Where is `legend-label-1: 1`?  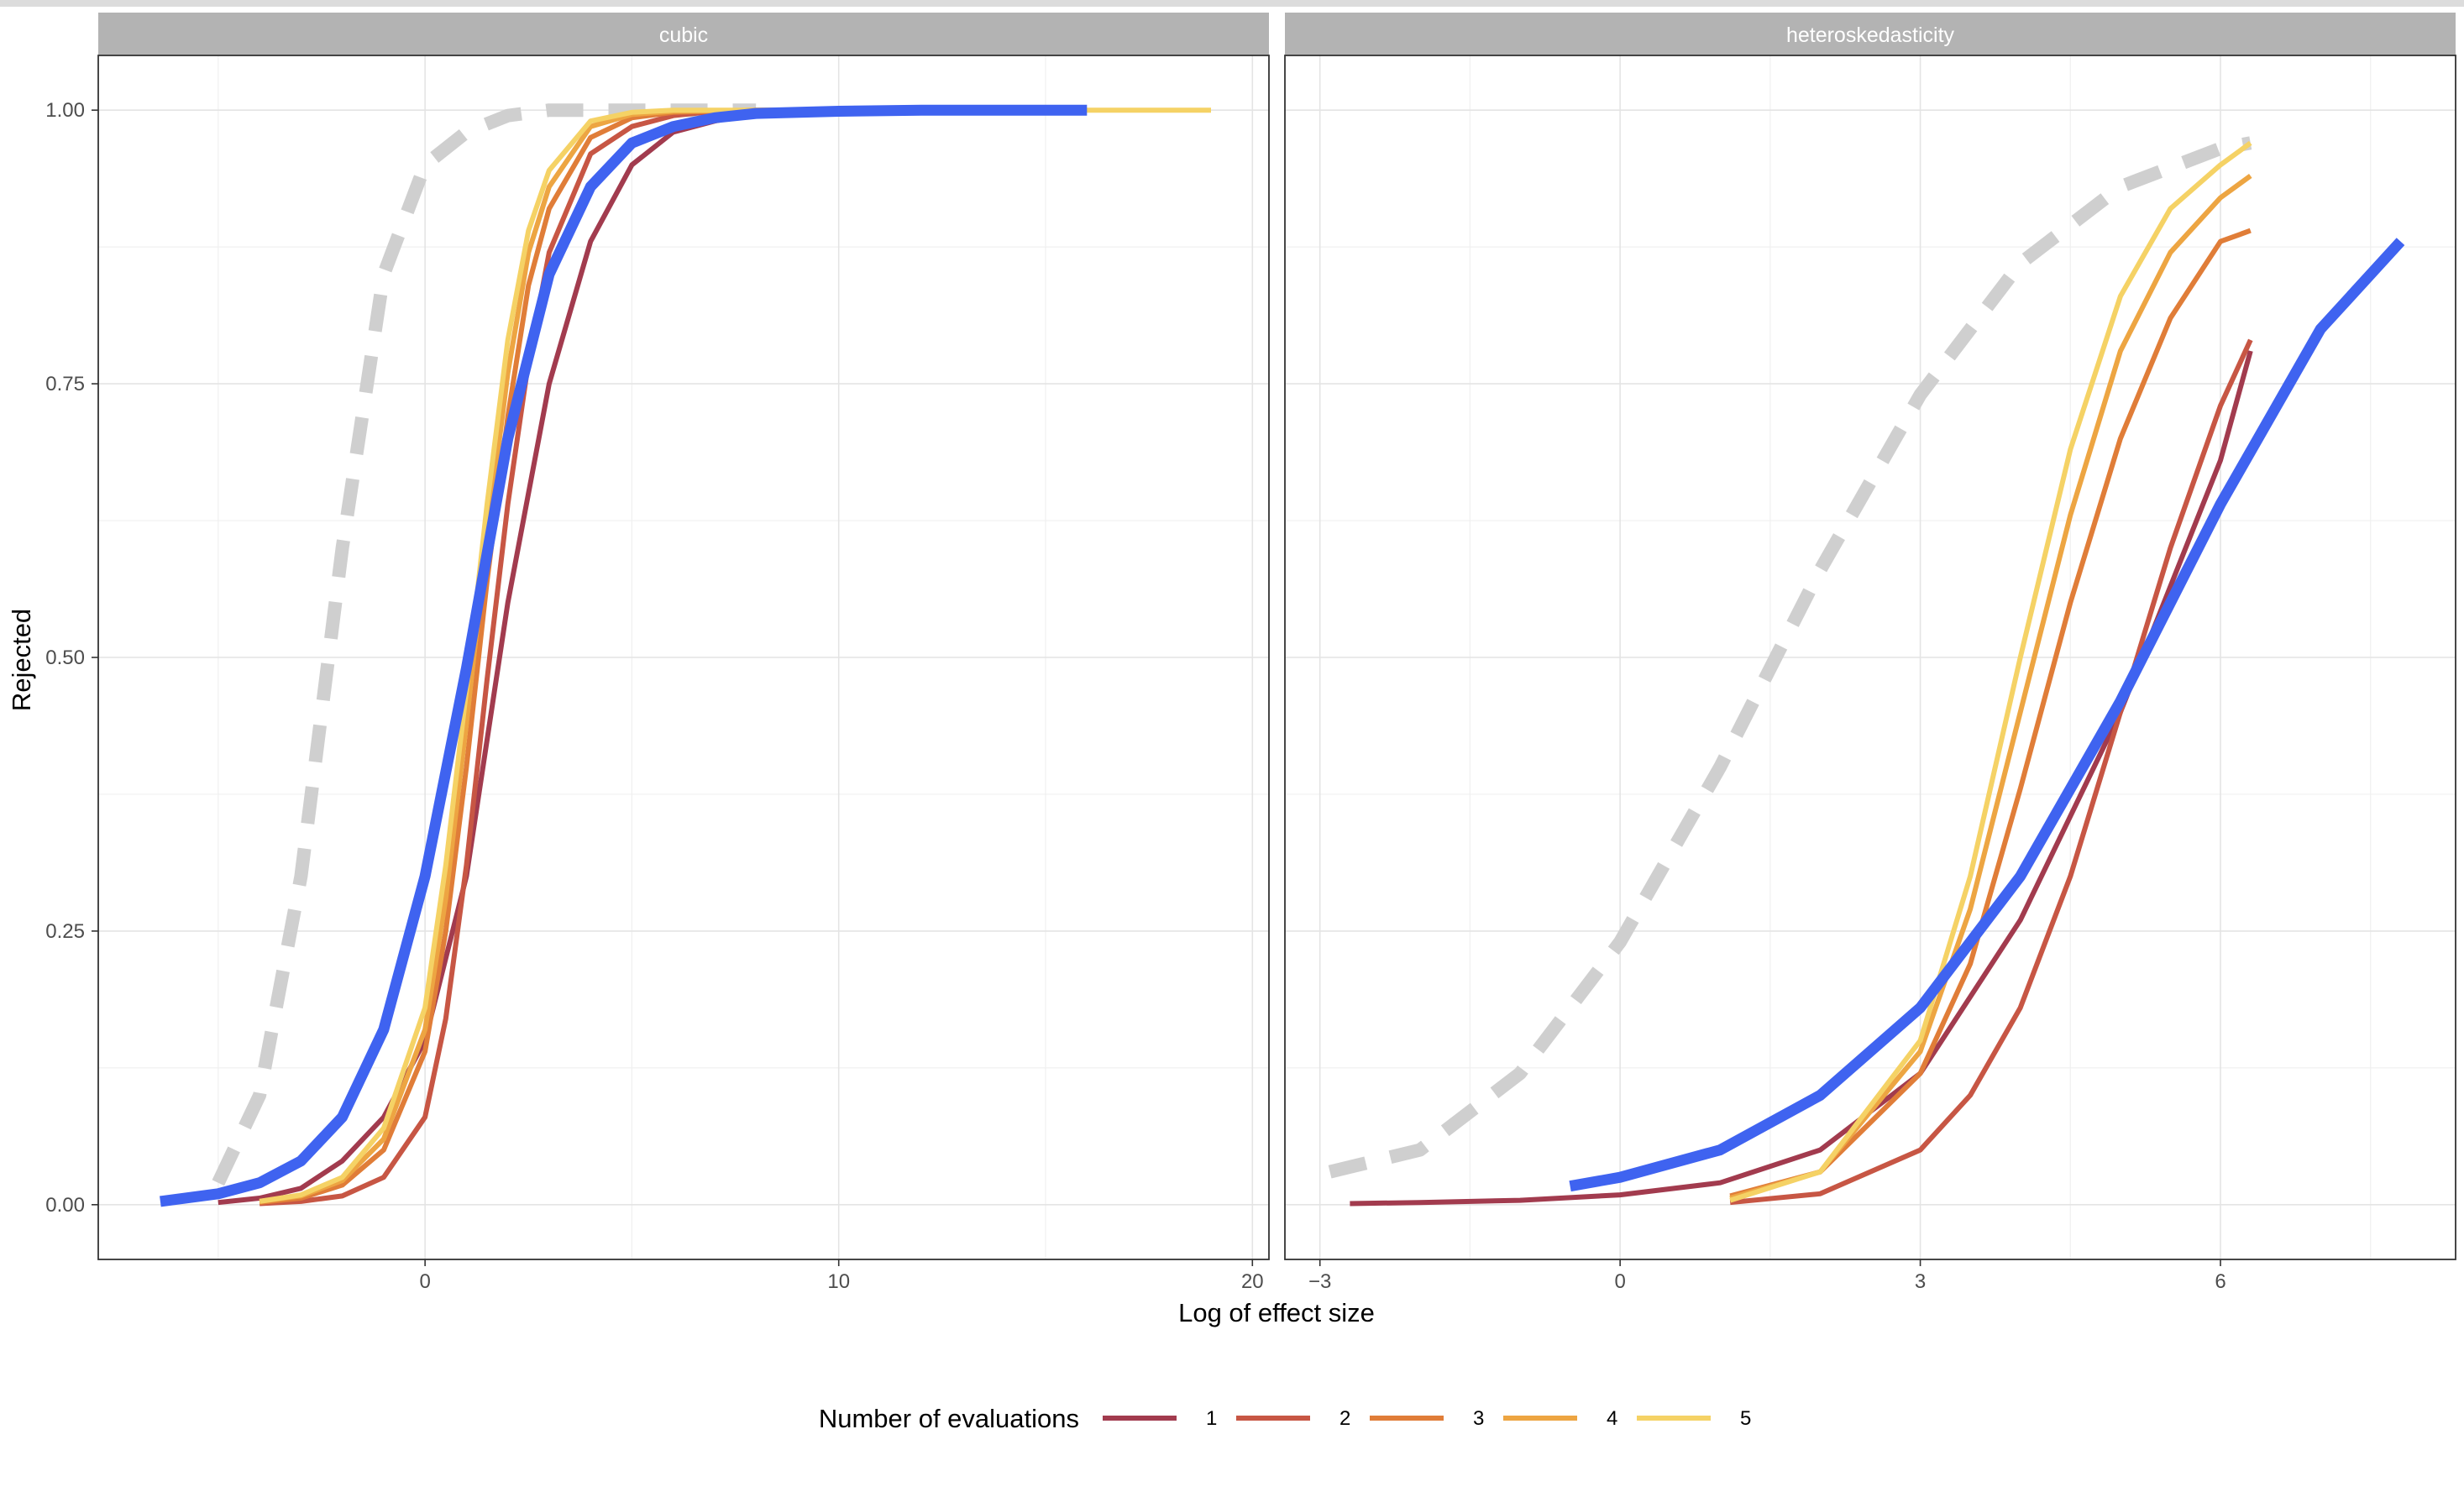
legend-label-1: 1 is located at coordinates (1212, 1418).